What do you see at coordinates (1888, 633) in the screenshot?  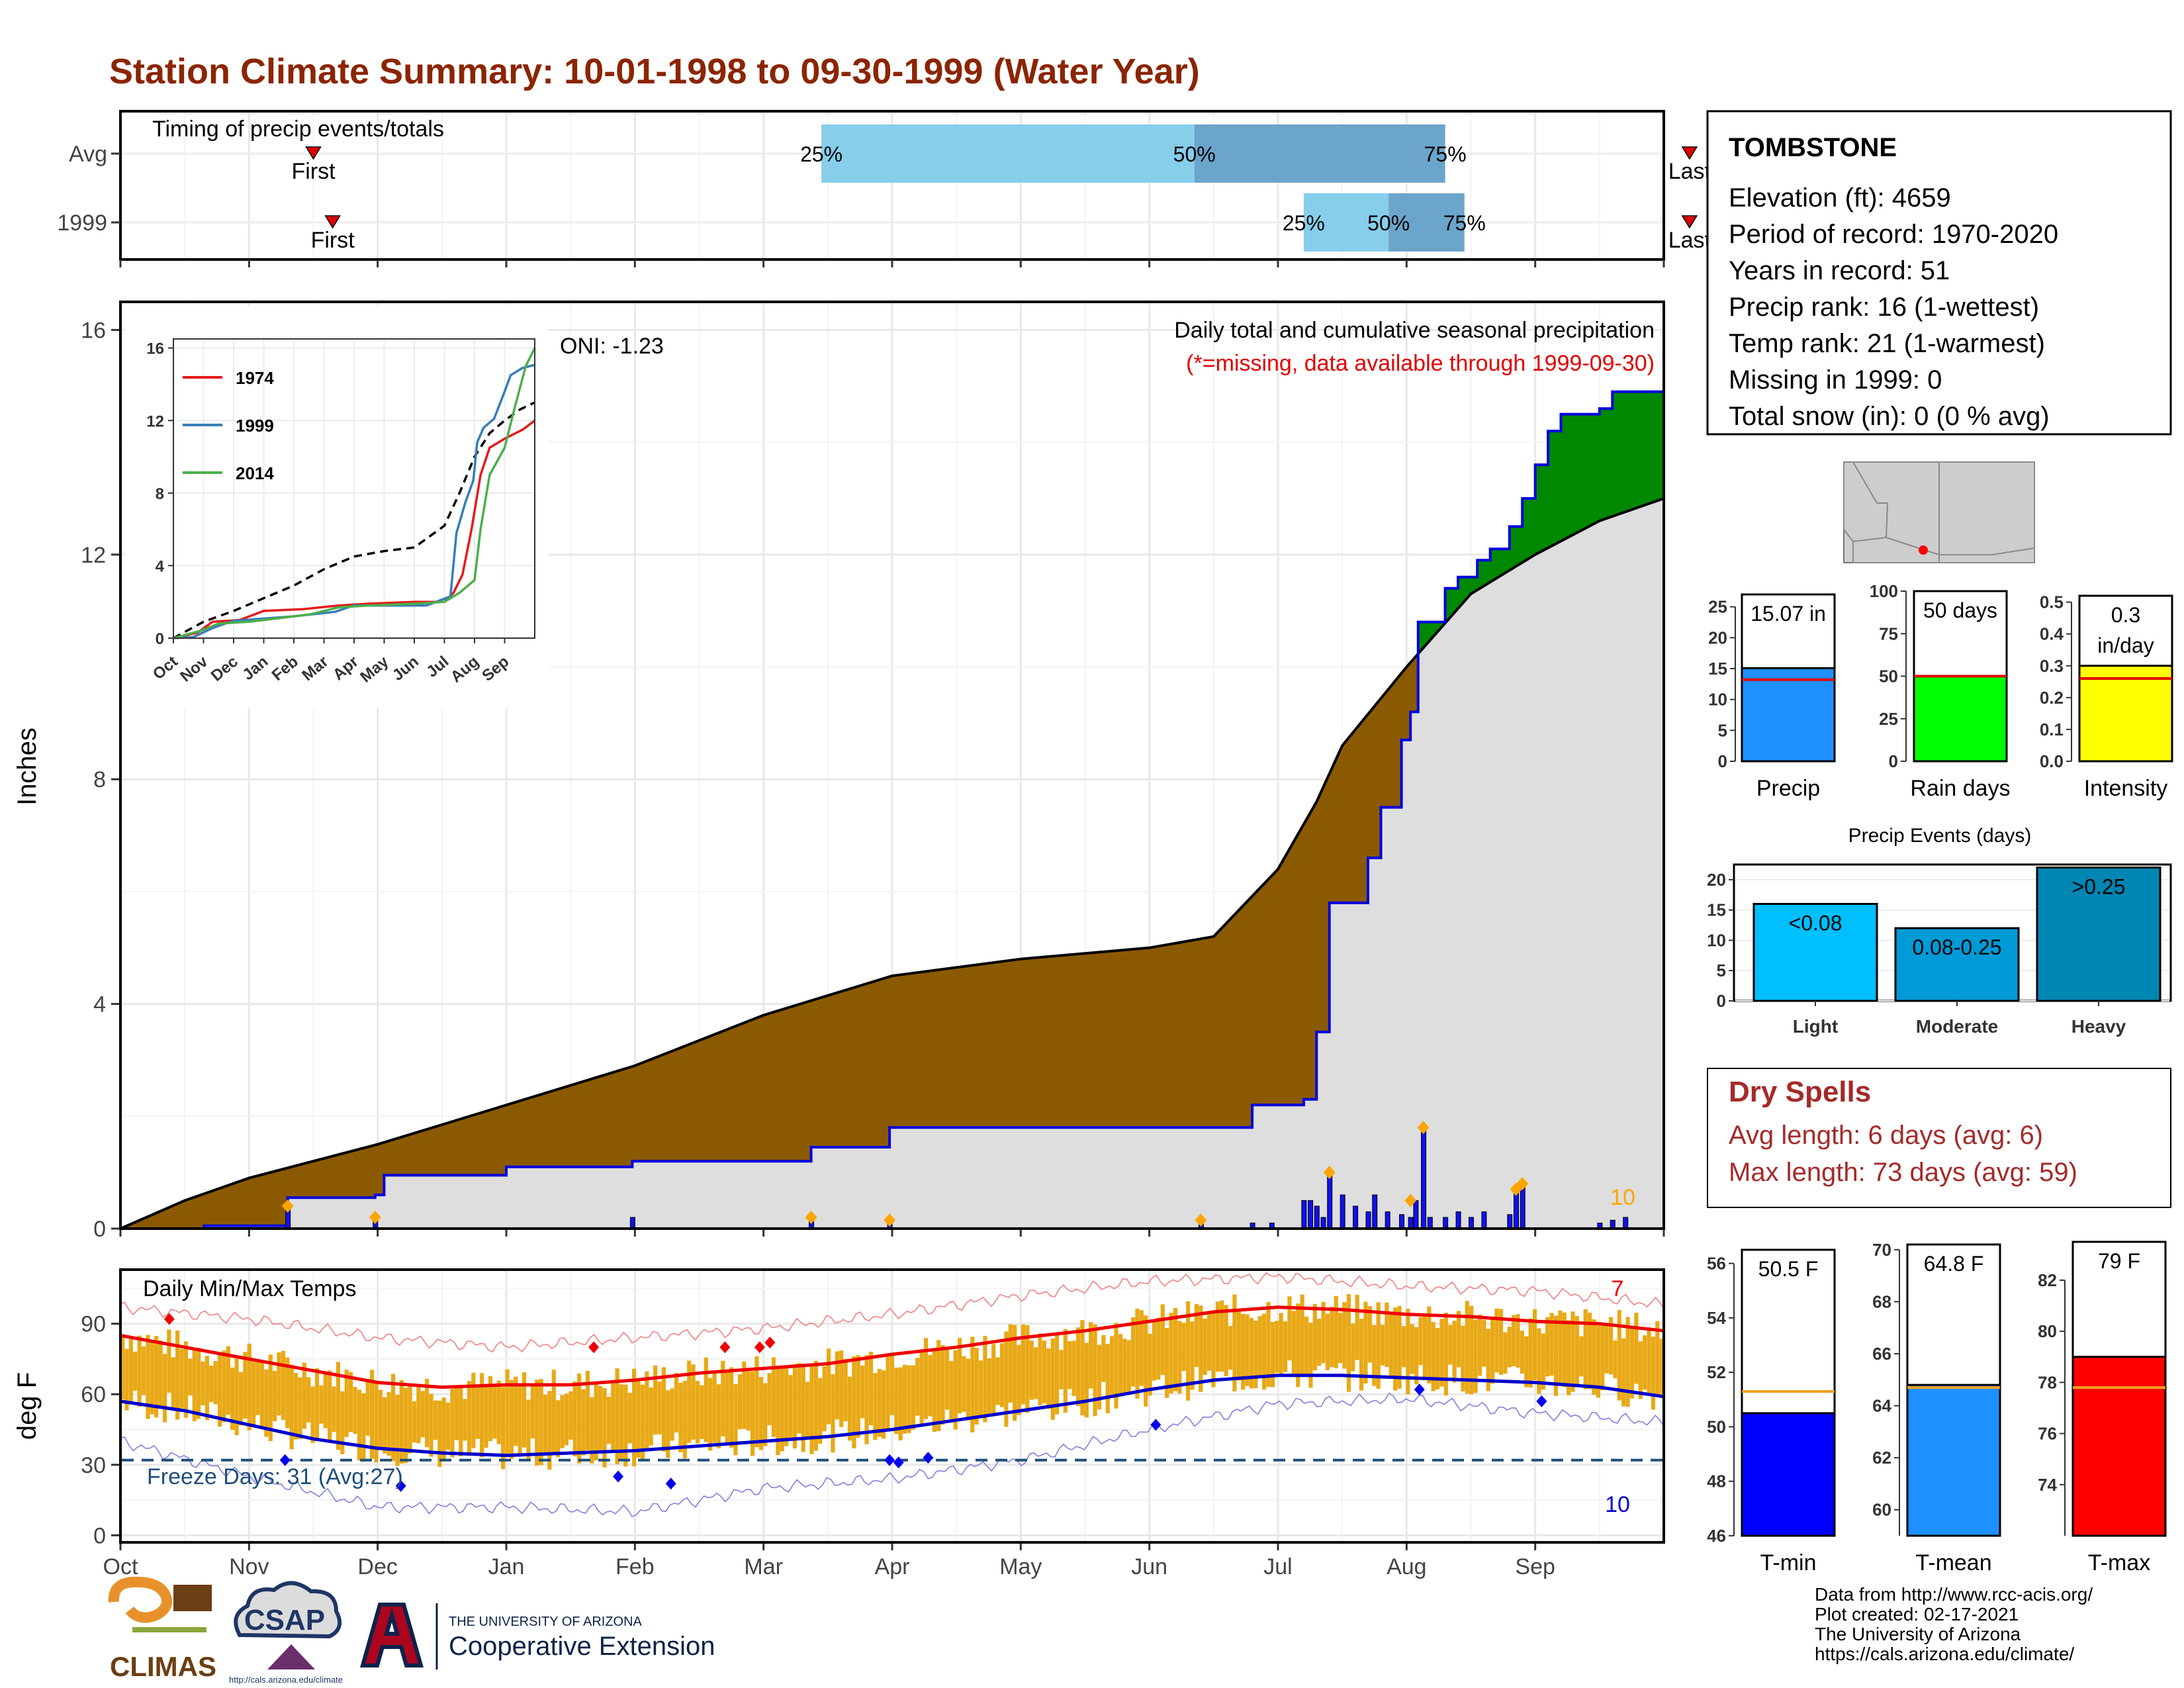 I see `stat-y-tick-label: 75` at bounding box center [1888, 633].